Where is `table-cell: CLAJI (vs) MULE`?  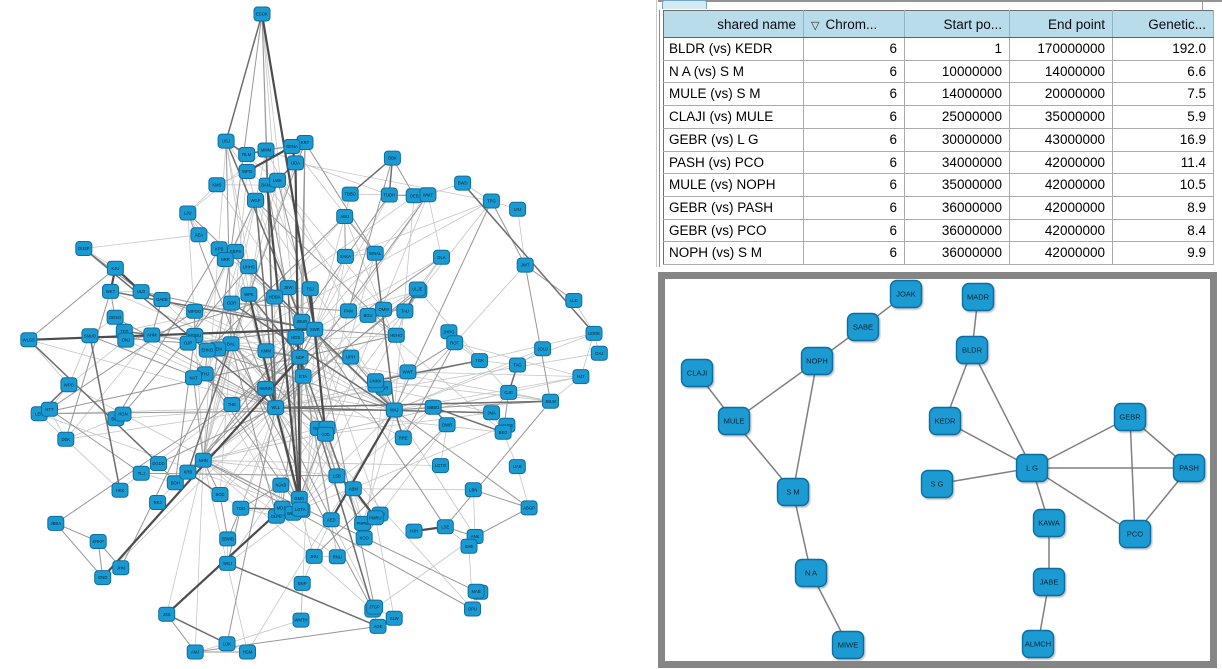 table-cell: CLAJI (vs) MULE is located at coordinates (733, 117).